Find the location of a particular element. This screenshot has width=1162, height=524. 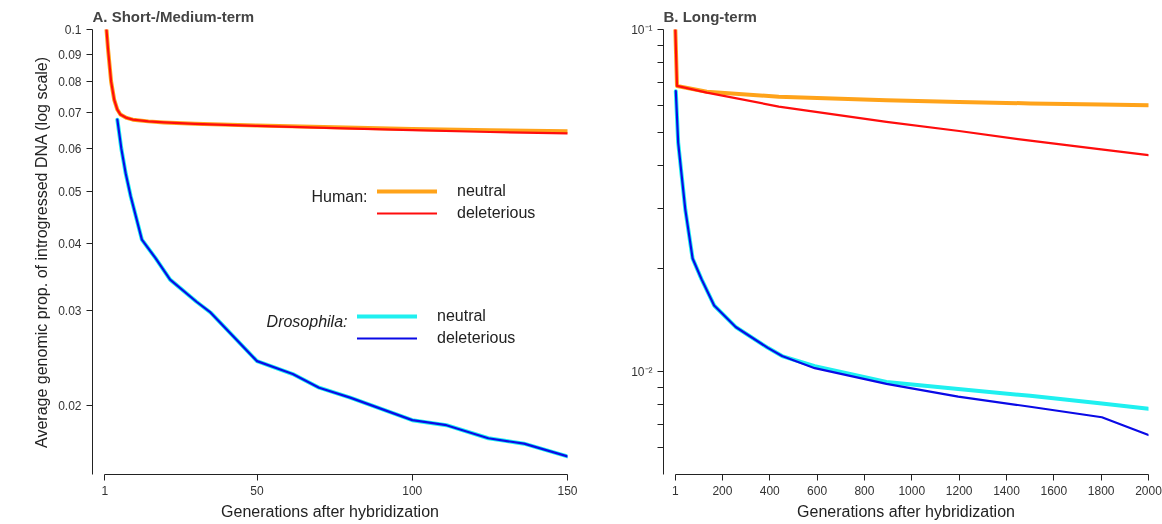

y-tick-label: 10⁻² is located at coordinates (642, 371).